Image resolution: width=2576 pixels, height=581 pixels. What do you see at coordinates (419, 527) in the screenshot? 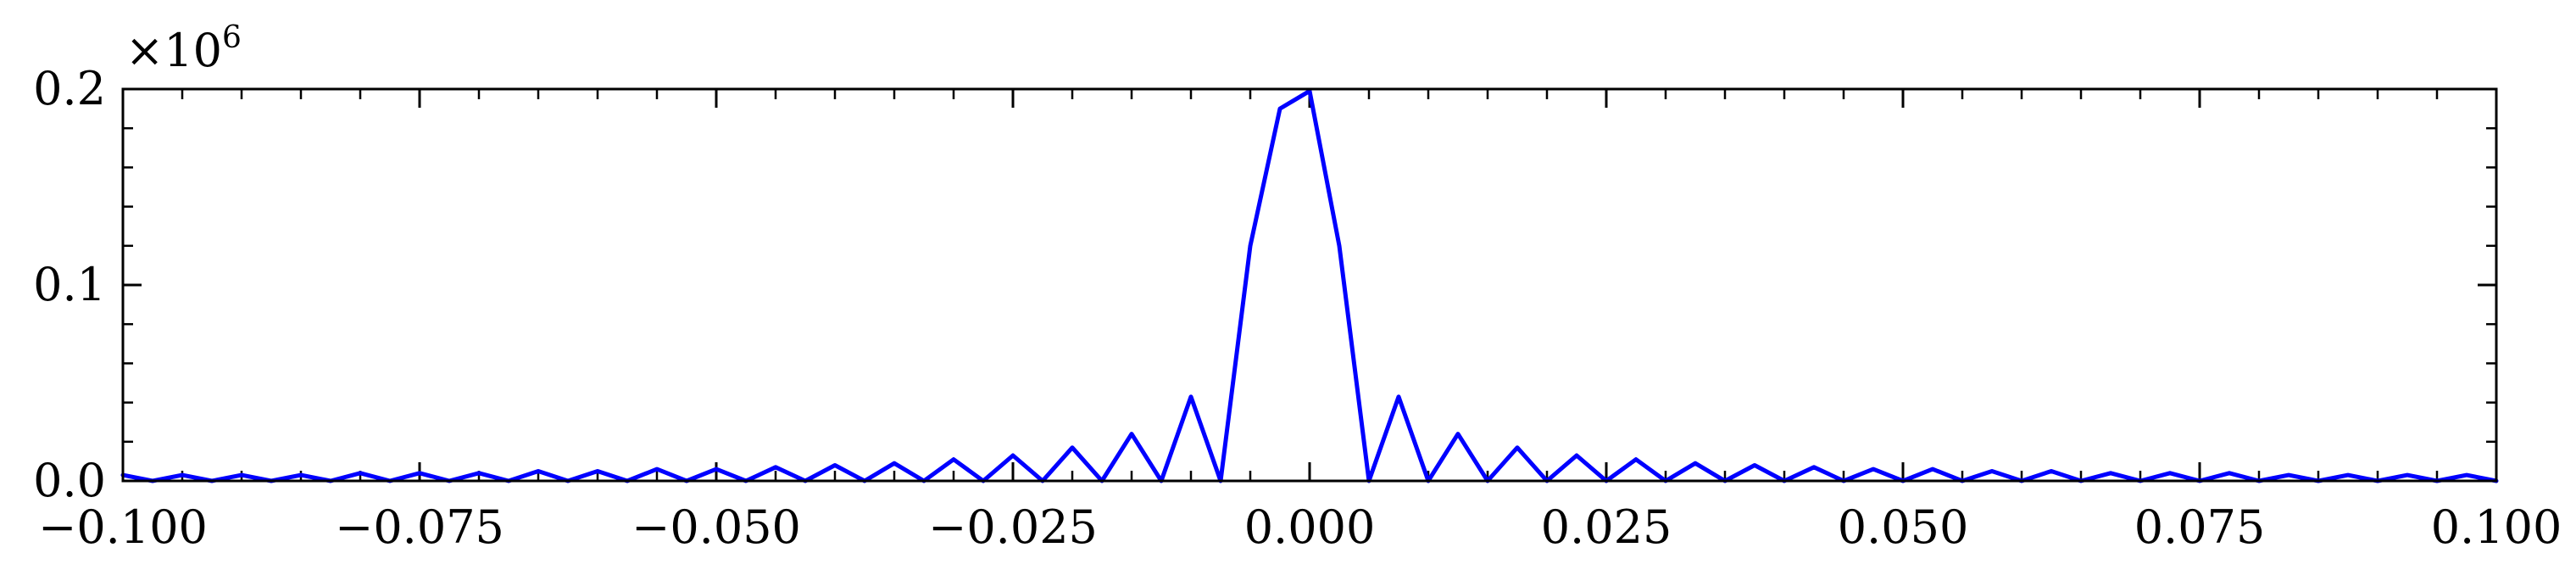
I see `x-tick-label: −0.075` at bounding box center [419, 527].